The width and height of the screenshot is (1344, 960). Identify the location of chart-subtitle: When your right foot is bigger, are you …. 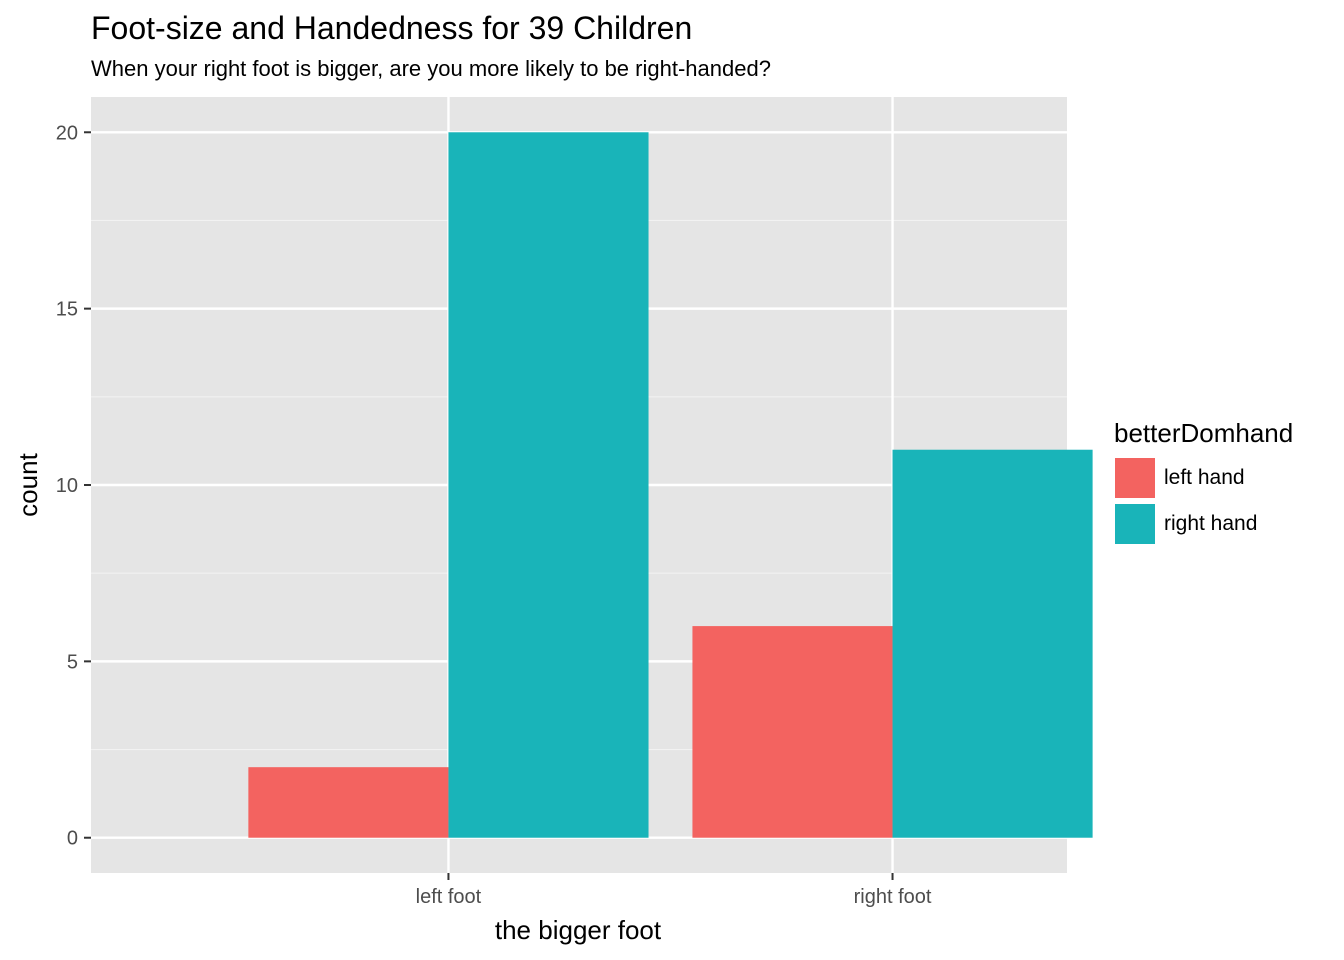
(431, 68).